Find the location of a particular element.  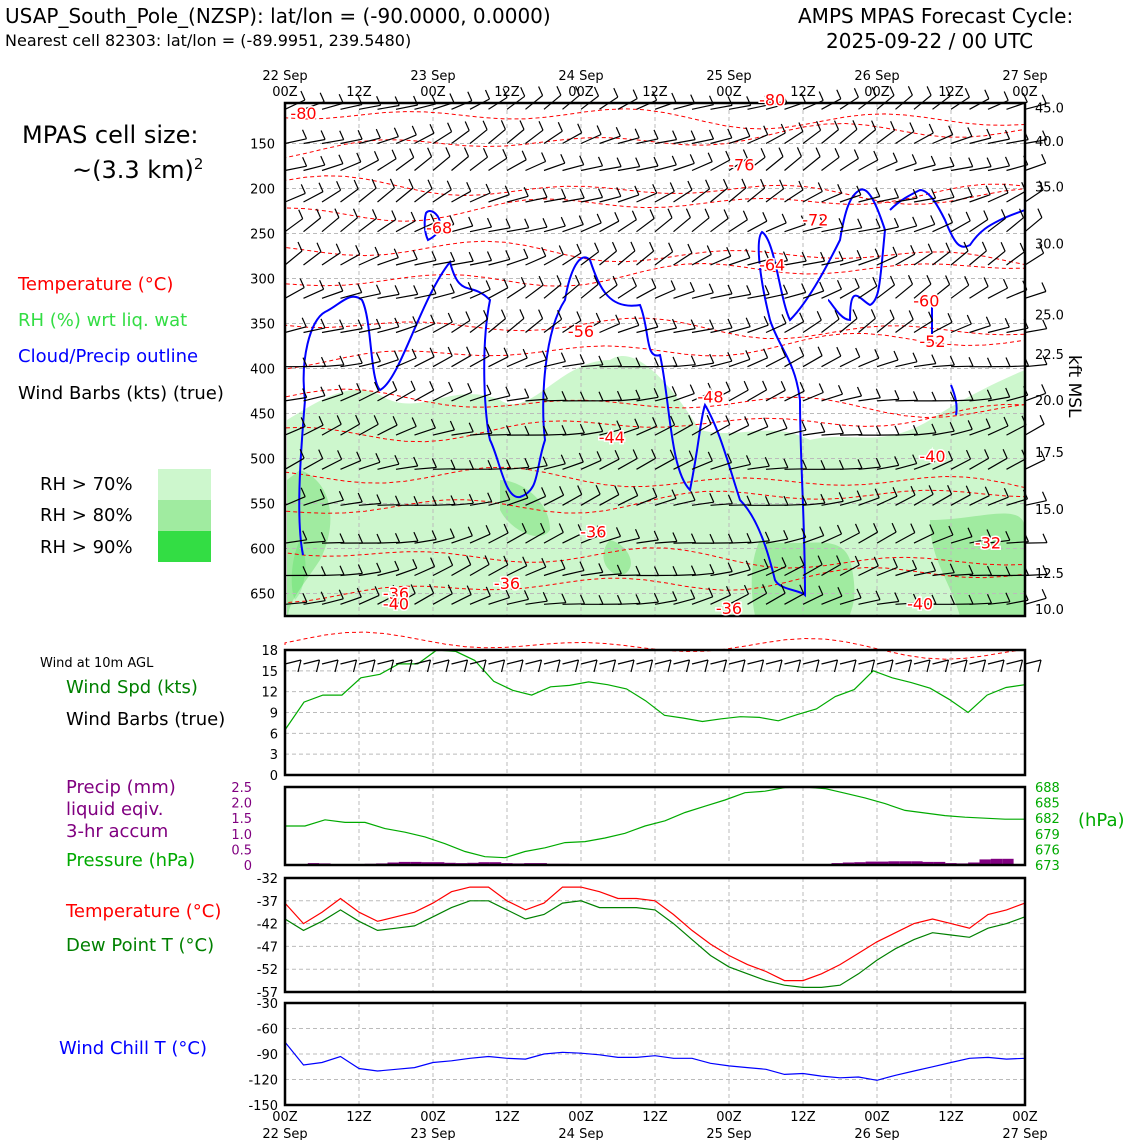

hour-label-bottom: 12Z is located at coordinates (951, 1117).